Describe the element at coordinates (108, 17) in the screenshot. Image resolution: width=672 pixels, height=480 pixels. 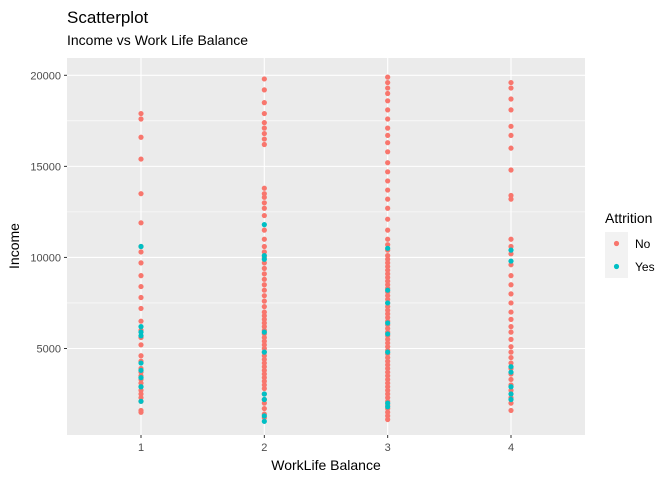
I see `chart-title: Scatterplot` at that location.